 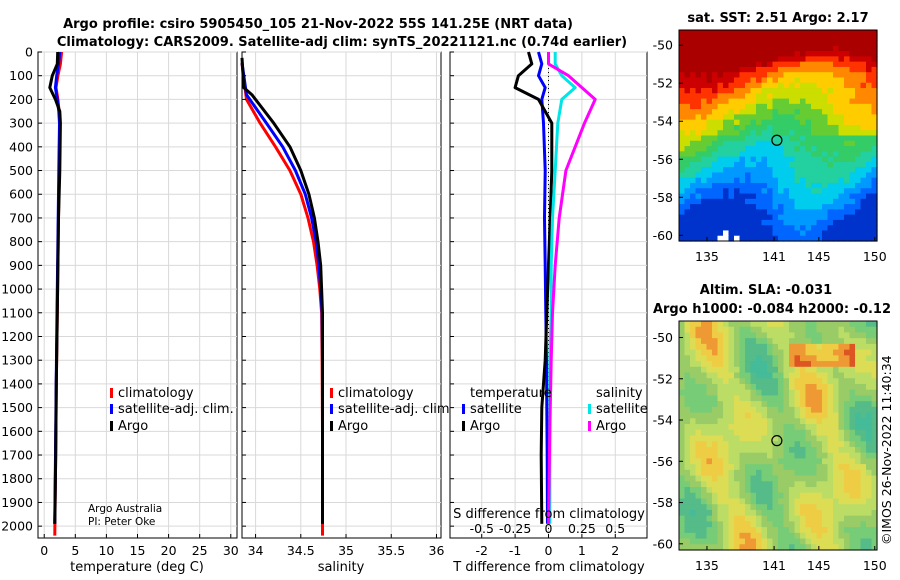 What do you see at coordinates (482, 528) in the screenshot?
I see `x2-tick-label: -0.5` at bounding box center [482, 528].